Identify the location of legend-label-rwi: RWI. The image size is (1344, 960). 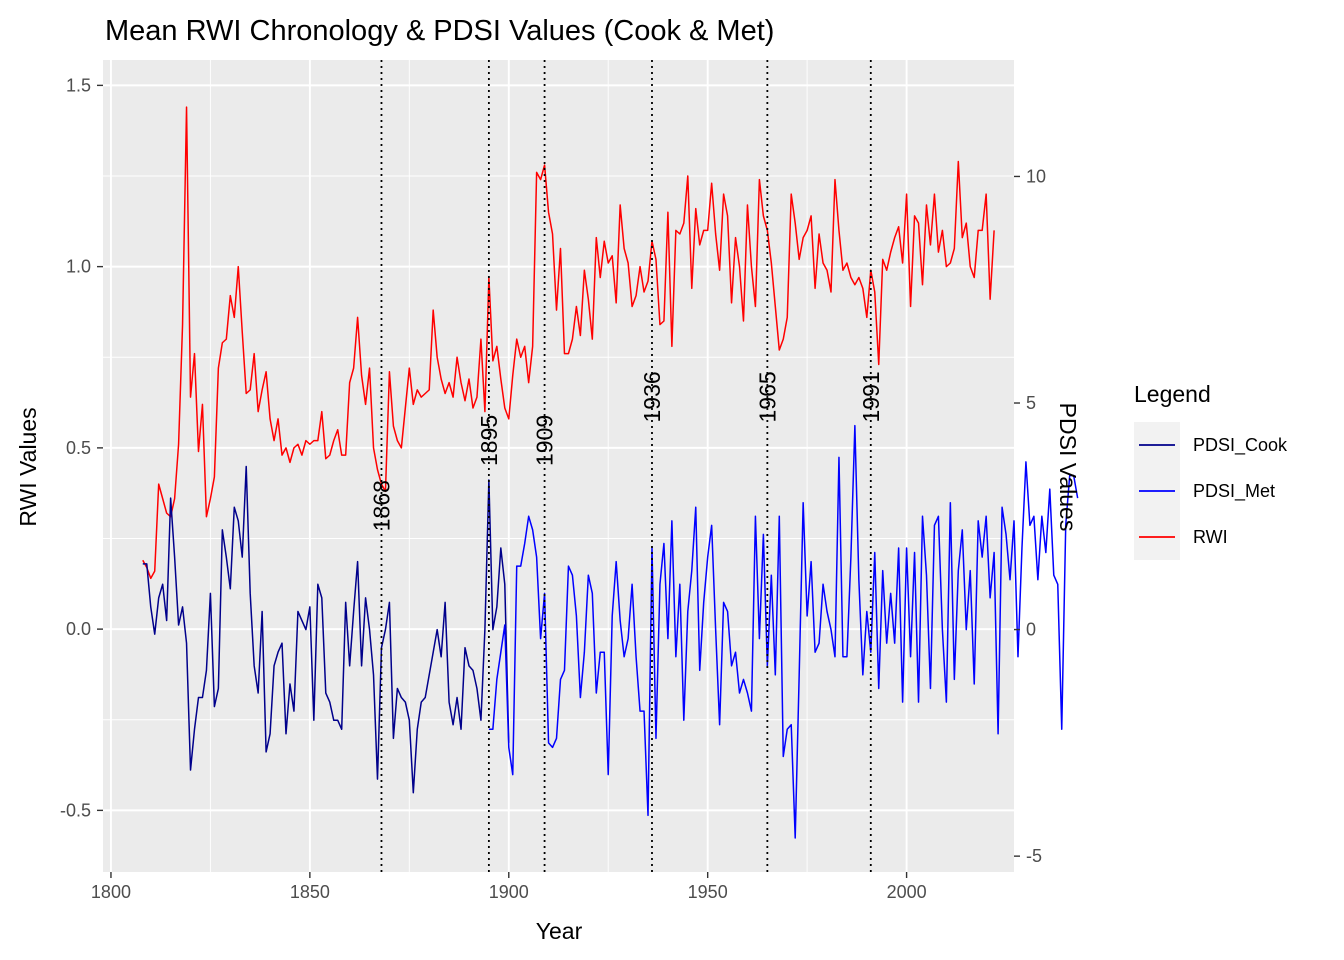
(1210, 537).